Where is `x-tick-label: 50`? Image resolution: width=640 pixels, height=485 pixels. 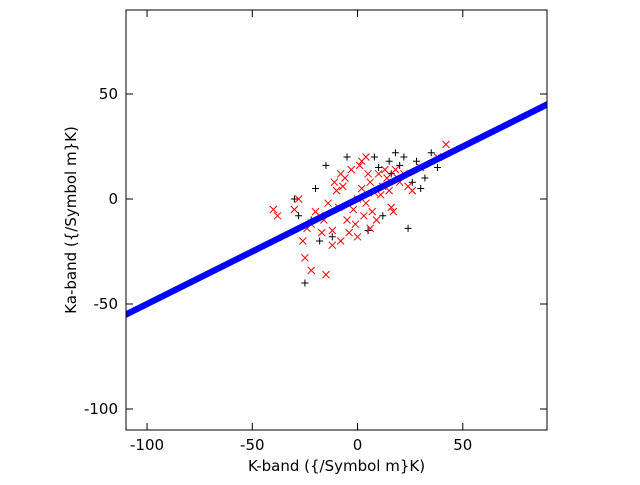 x-tick-label: 50 is located at coordinates (462, 445).